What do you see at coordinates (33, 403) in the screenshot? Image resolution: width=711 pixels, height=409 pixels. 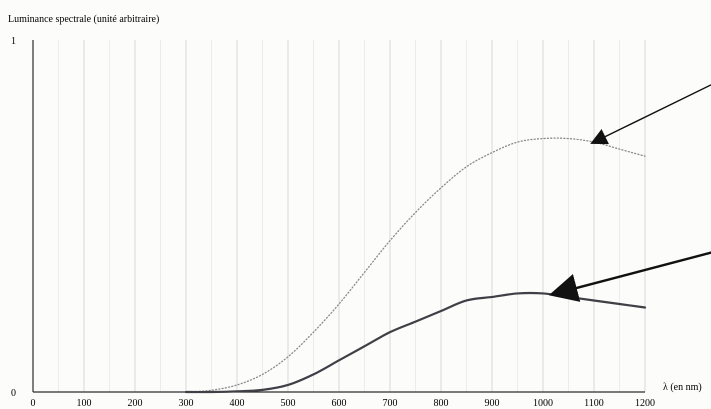 I see `x-tick-label-0: 0` at bounding box center [33, 403].